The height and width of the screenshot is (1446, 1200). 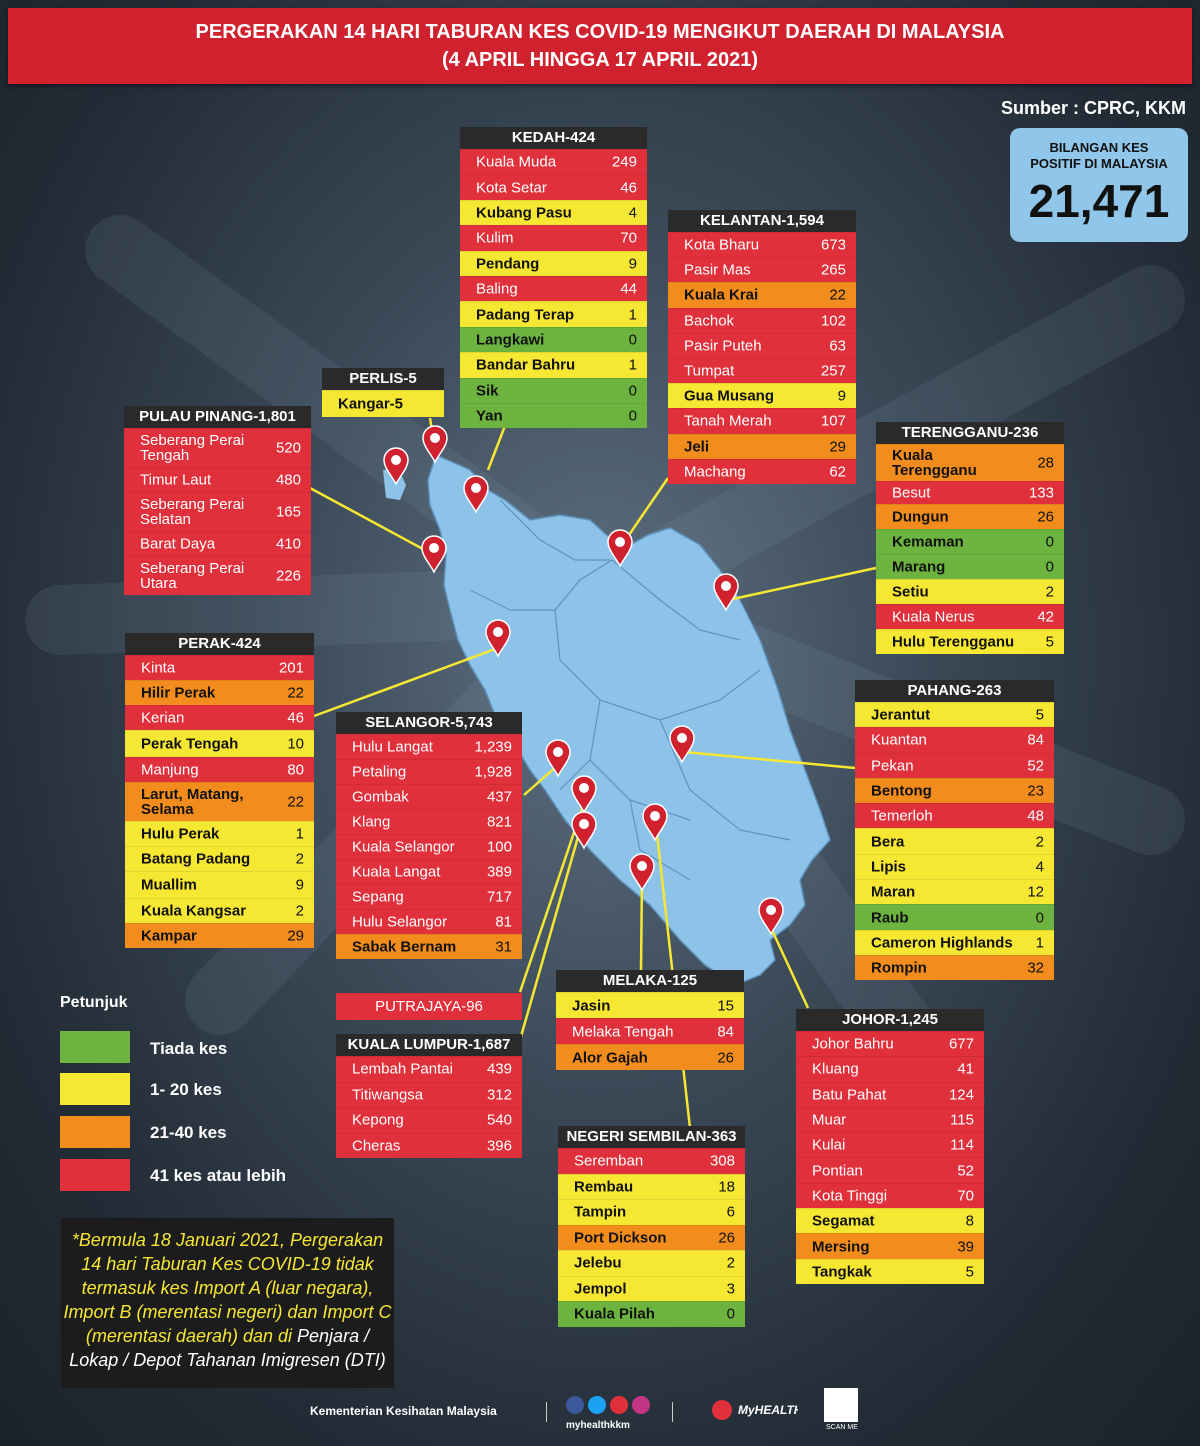 What do you see at coordinates (180, 834) in the screenshot?
I see `district-name: Hulu Perak` at bounding box center [180, 834].